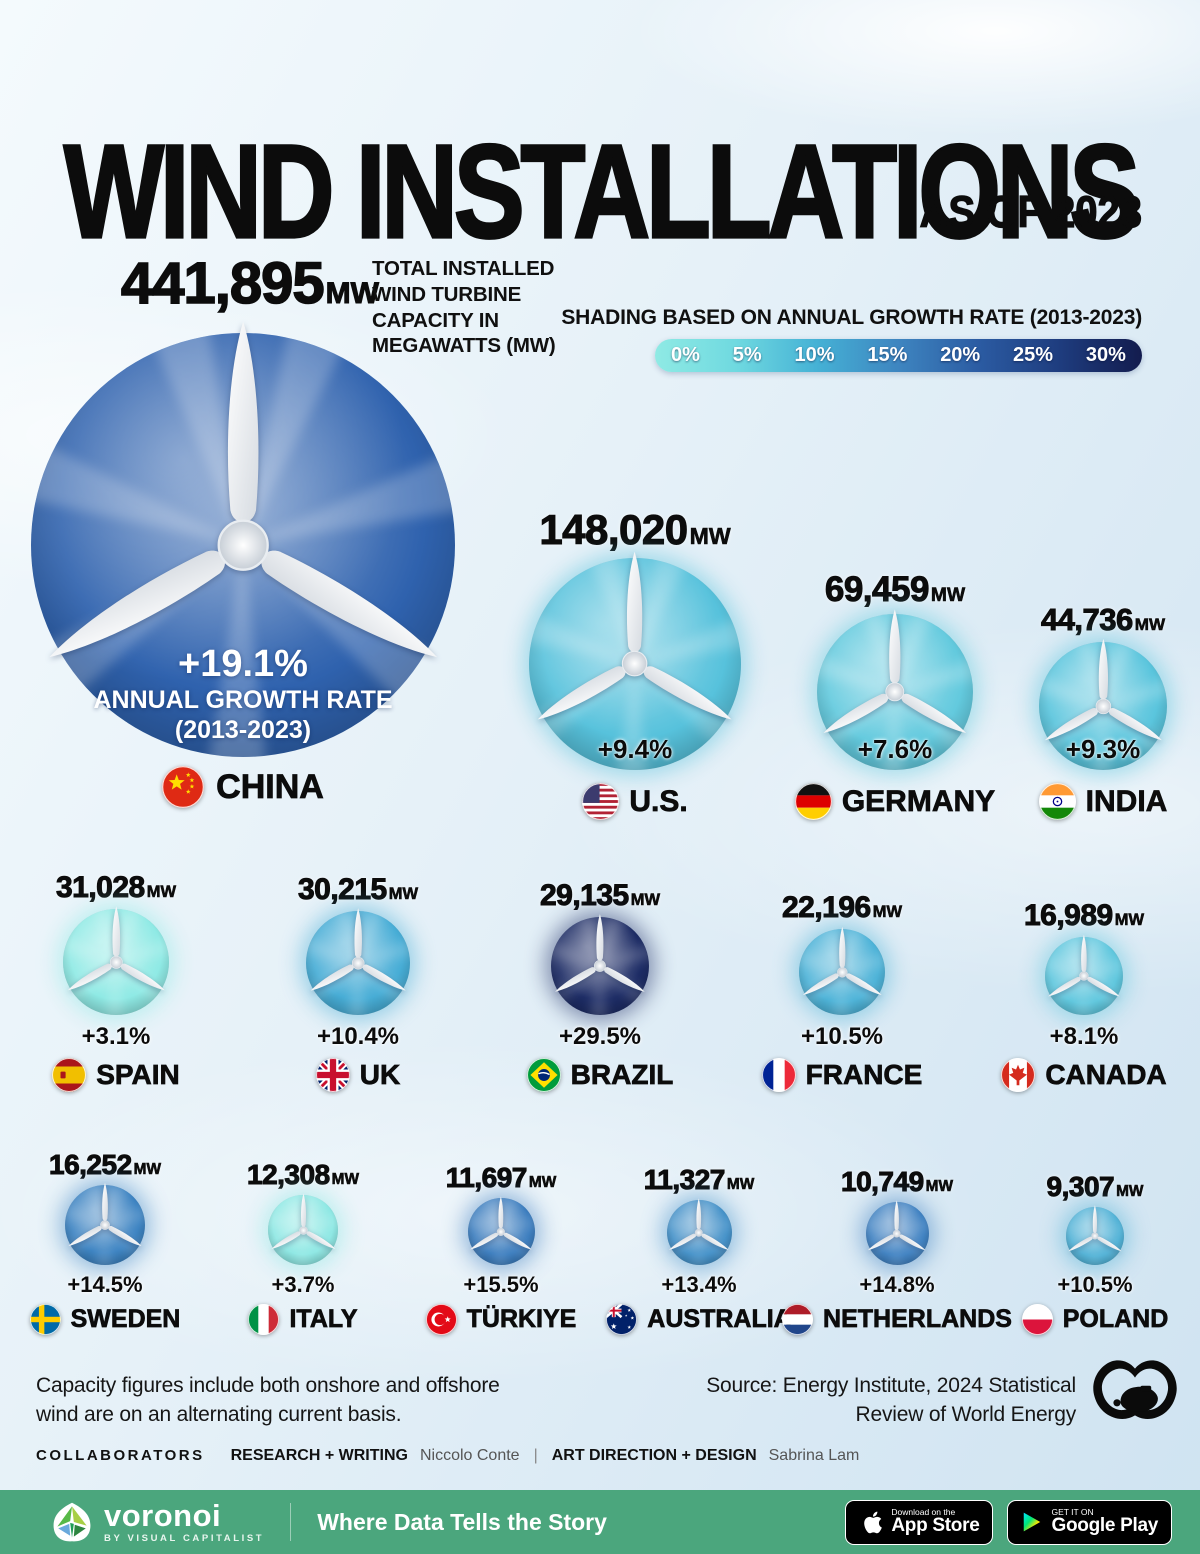  Describe the element at coordinates (157, 1522) in the screenshot. I see `voronoi-brand: voronoi BY VISUAL CAPITALIST` at that location.